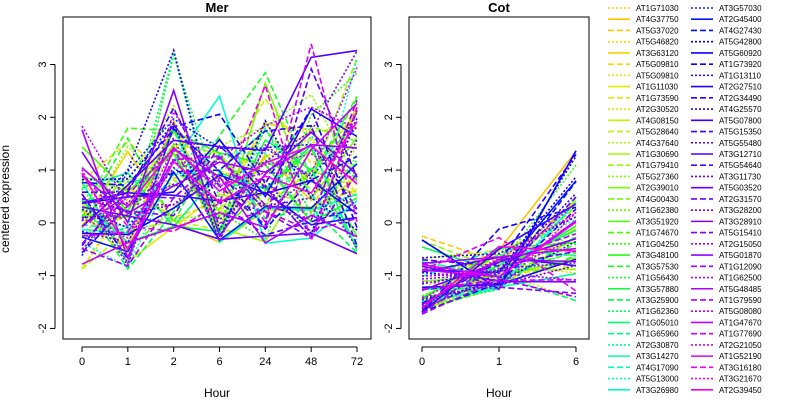 This screenshot has height=400, width=800. What do you see at coordinates (6, 199) in the screenshot?
I see `y-axis-title: centered expression` at bounding box center [6, 199].